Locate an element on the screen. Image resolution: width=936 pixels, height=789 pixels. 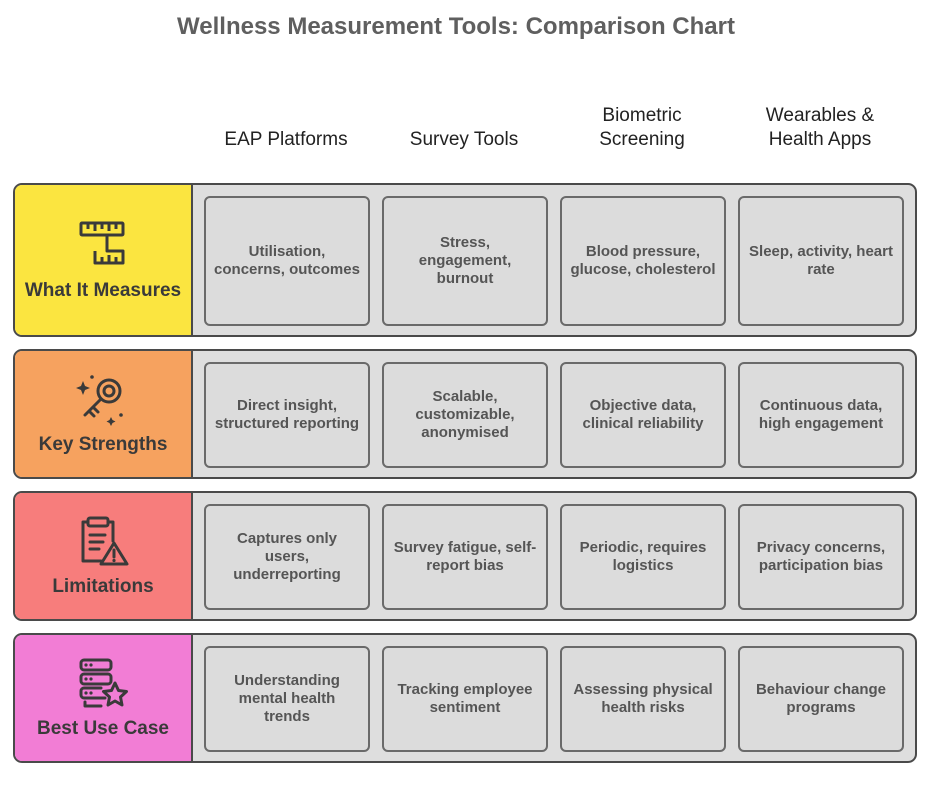
column-header-survey: Survey Tools is located at coordinates (464, 139).